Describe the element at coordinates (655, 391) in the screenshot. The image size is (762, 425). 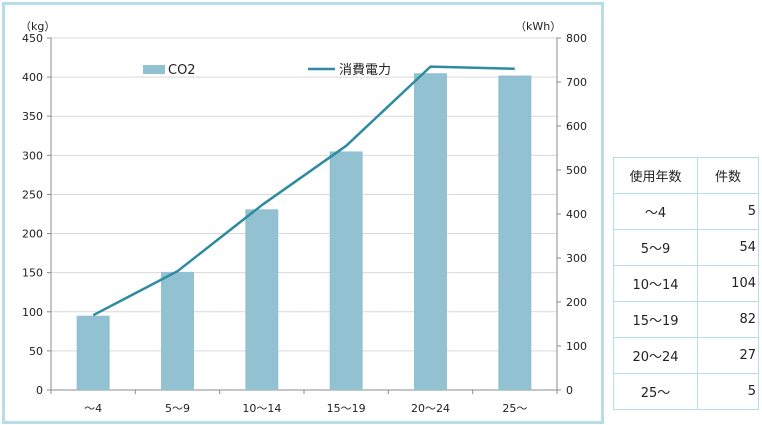
I see `table-cell-range: 25～` at that location.